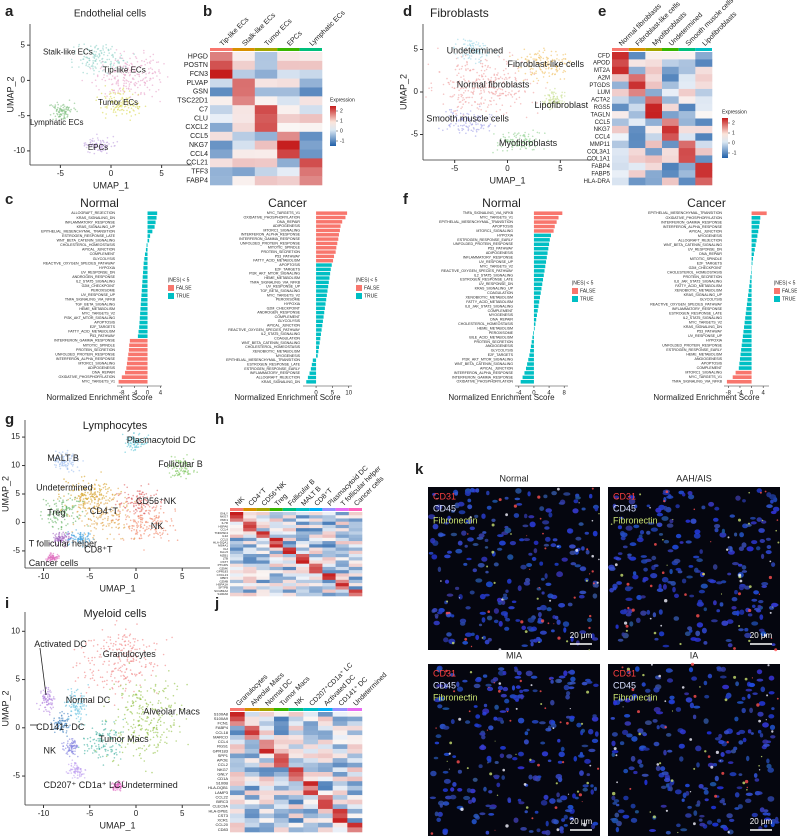 This screenshot has width=797, height=839. Describe the element at coordinates (496, 284) in the screenshot. I see `category-label: UV_RESPONSE_DN` at that location.